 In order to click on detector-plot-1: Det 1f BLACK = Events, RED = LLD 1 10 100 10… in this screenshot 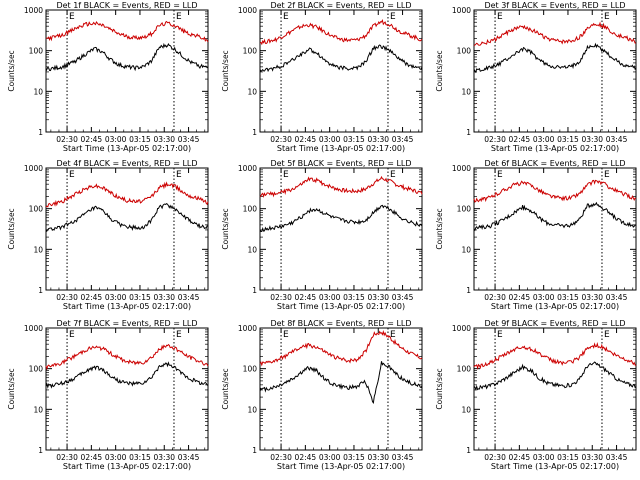, I will do `click(108, 77)`.